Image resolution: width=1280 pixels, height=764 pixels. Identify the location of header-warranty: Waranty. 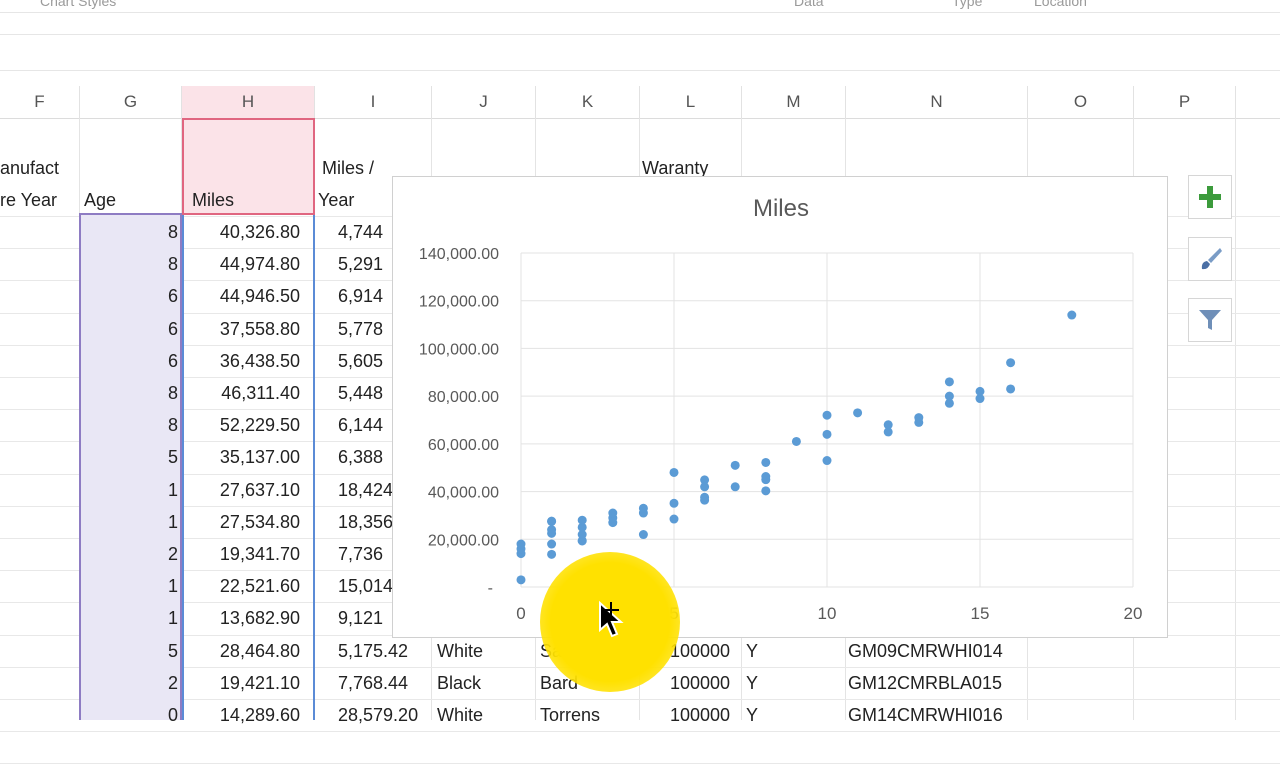
(675, 168).